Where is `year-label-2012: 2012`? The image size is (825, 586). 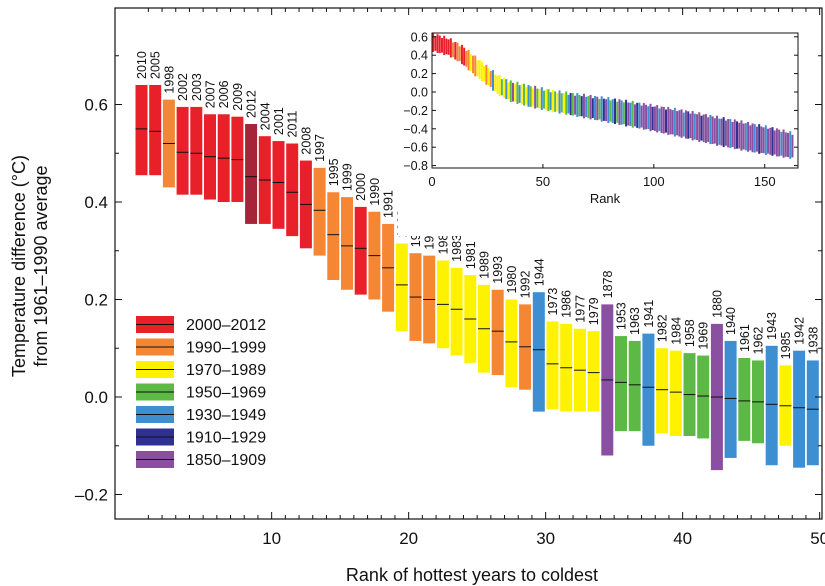
year-label-2012: 2012 is located at coordinates (252, 104).